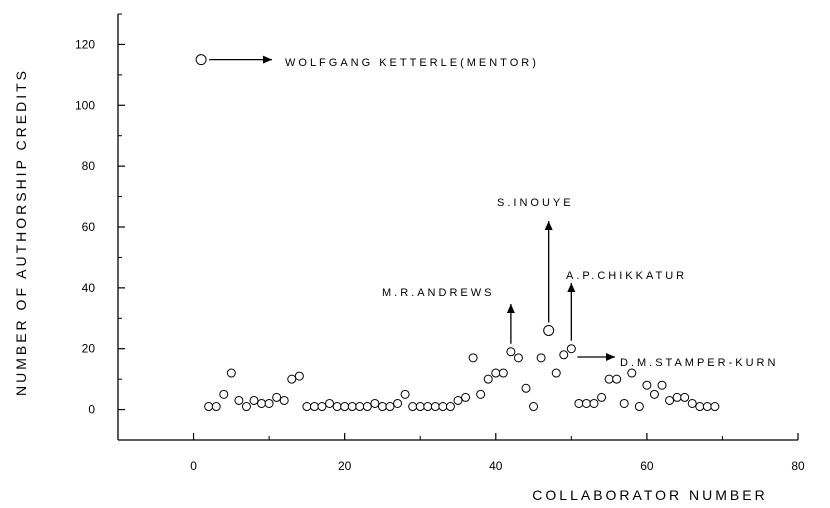 The image size is (830, 508). What do you see at coordinates (626, 276) in the screenshot?
I see `annotation-chikkatur: A.P.CHIKKATUR` at bounding box center [626, 276].